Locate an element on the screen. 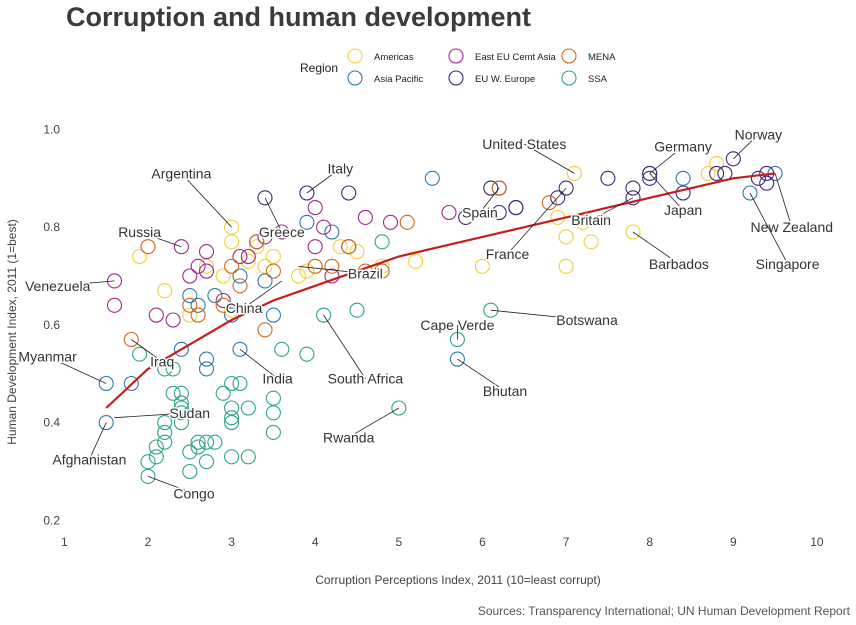  annotation-label: Greece is located at coordinates (282, 232).